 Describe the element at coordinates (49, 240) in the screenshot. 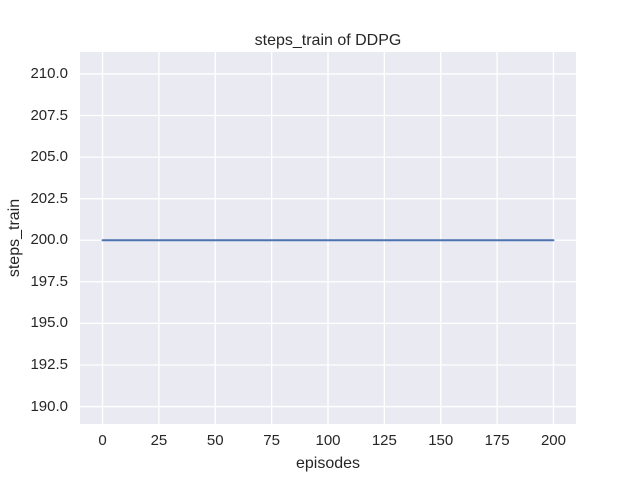

I see `y-tick-label: 200.0` at that location.